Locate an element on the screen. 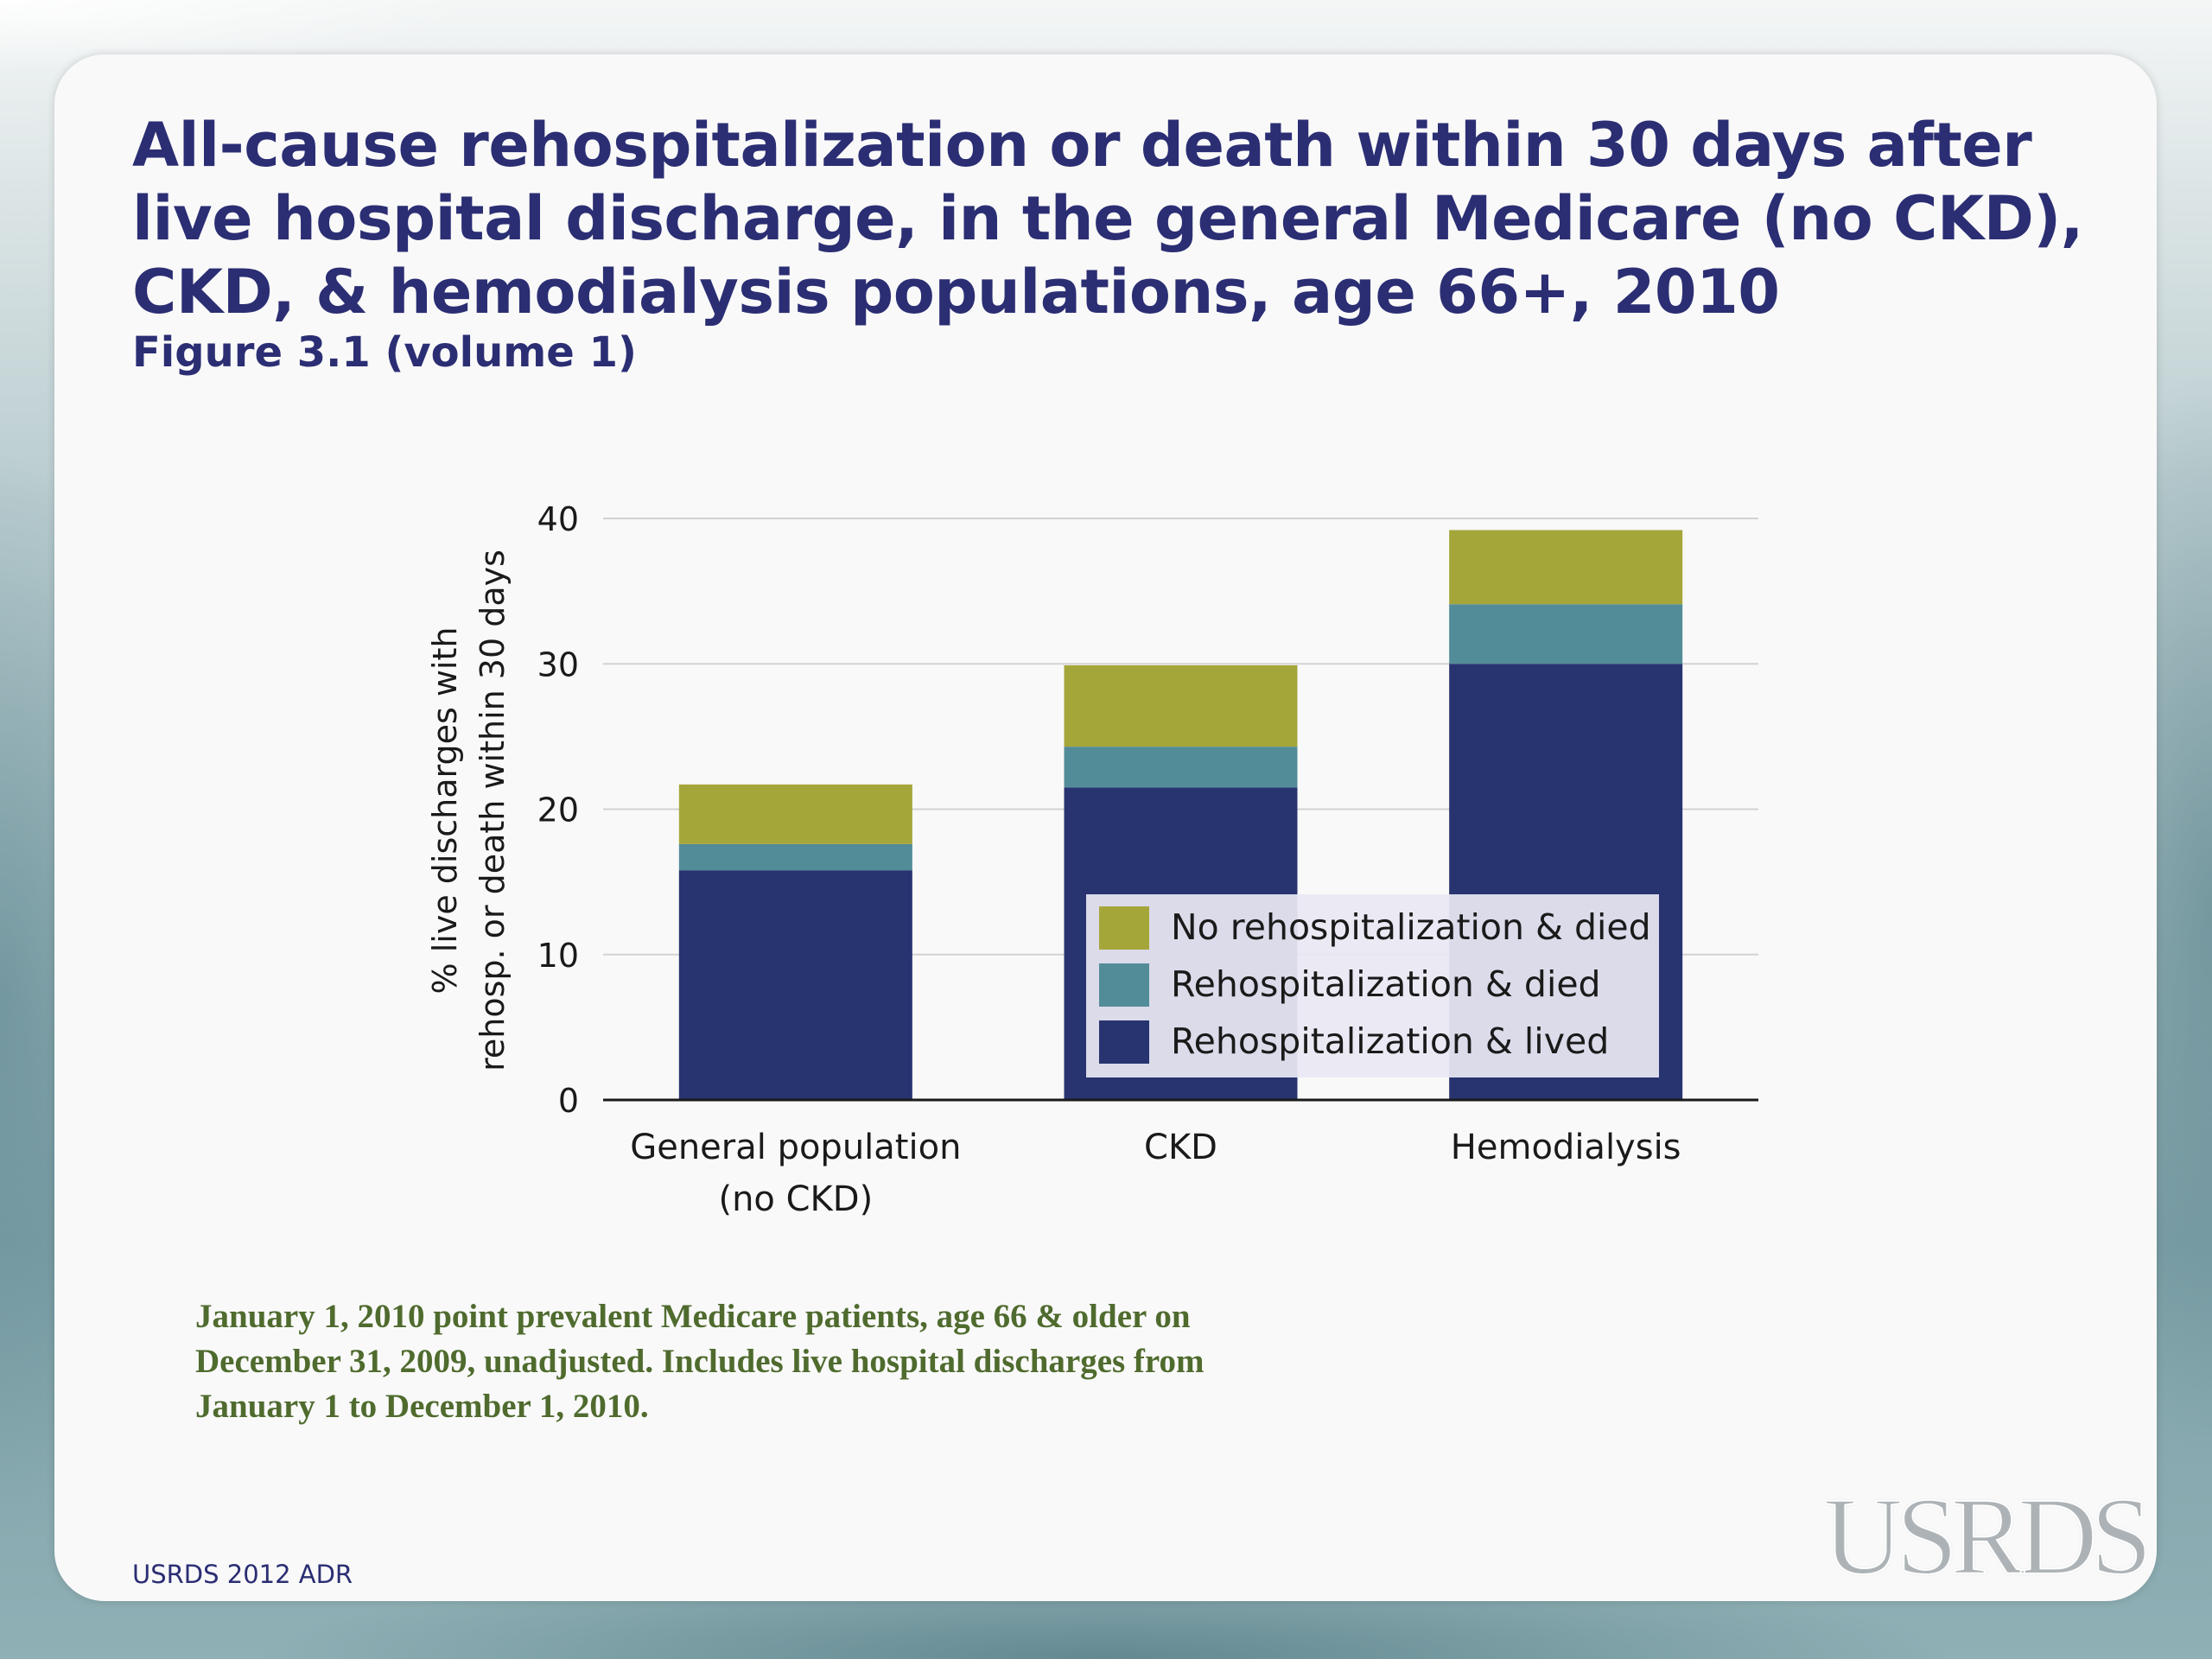 The image size is (2212, 1659). x-tick-label: Hemodialysis is located at coordinates (1566, 1147).